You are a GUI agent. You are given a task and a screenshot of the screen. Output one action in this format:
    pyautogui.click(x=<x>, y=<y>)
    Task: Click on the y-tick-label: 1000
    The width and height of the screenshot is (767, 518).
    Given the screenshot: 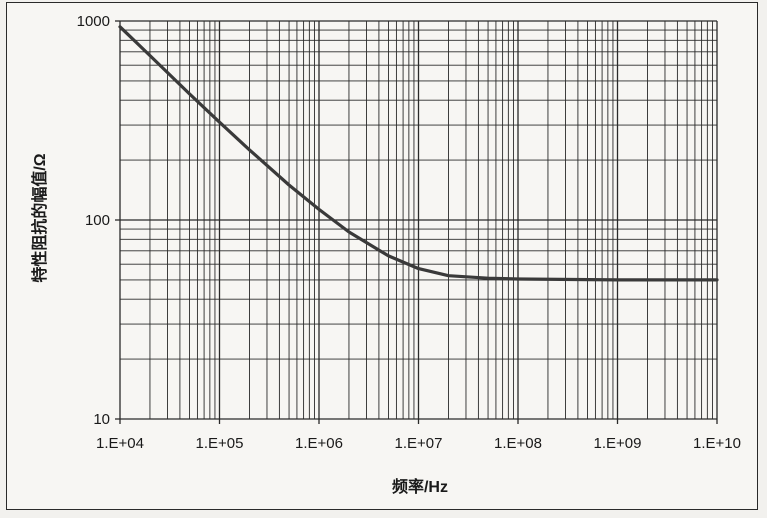 What is the action you would take?
    pyautogui.click(x=93, y=21)
    